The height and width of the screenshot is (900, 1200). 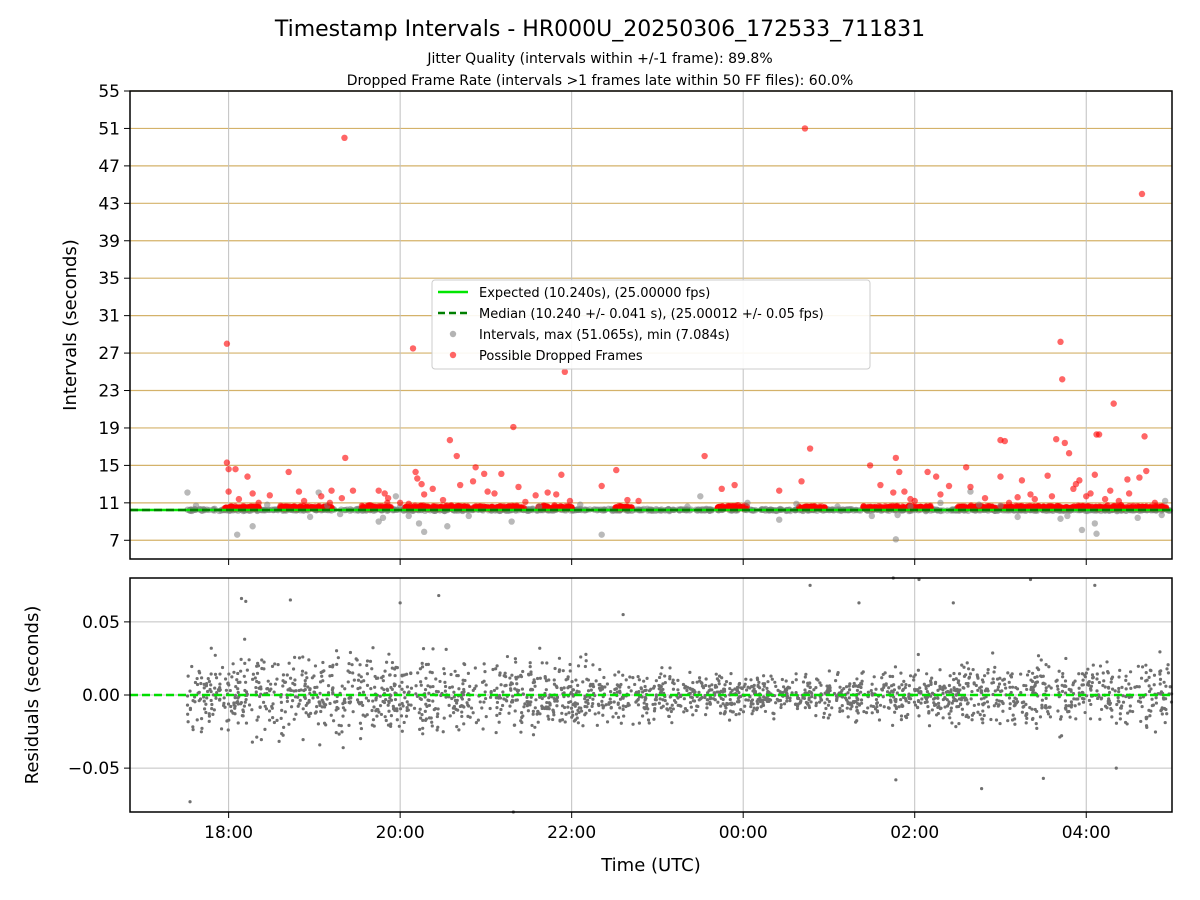 What do you see at coordinates (109, 392) in the screenshot?
I see `interval-y-tick-label: 23` at bounding box center [109, 392].